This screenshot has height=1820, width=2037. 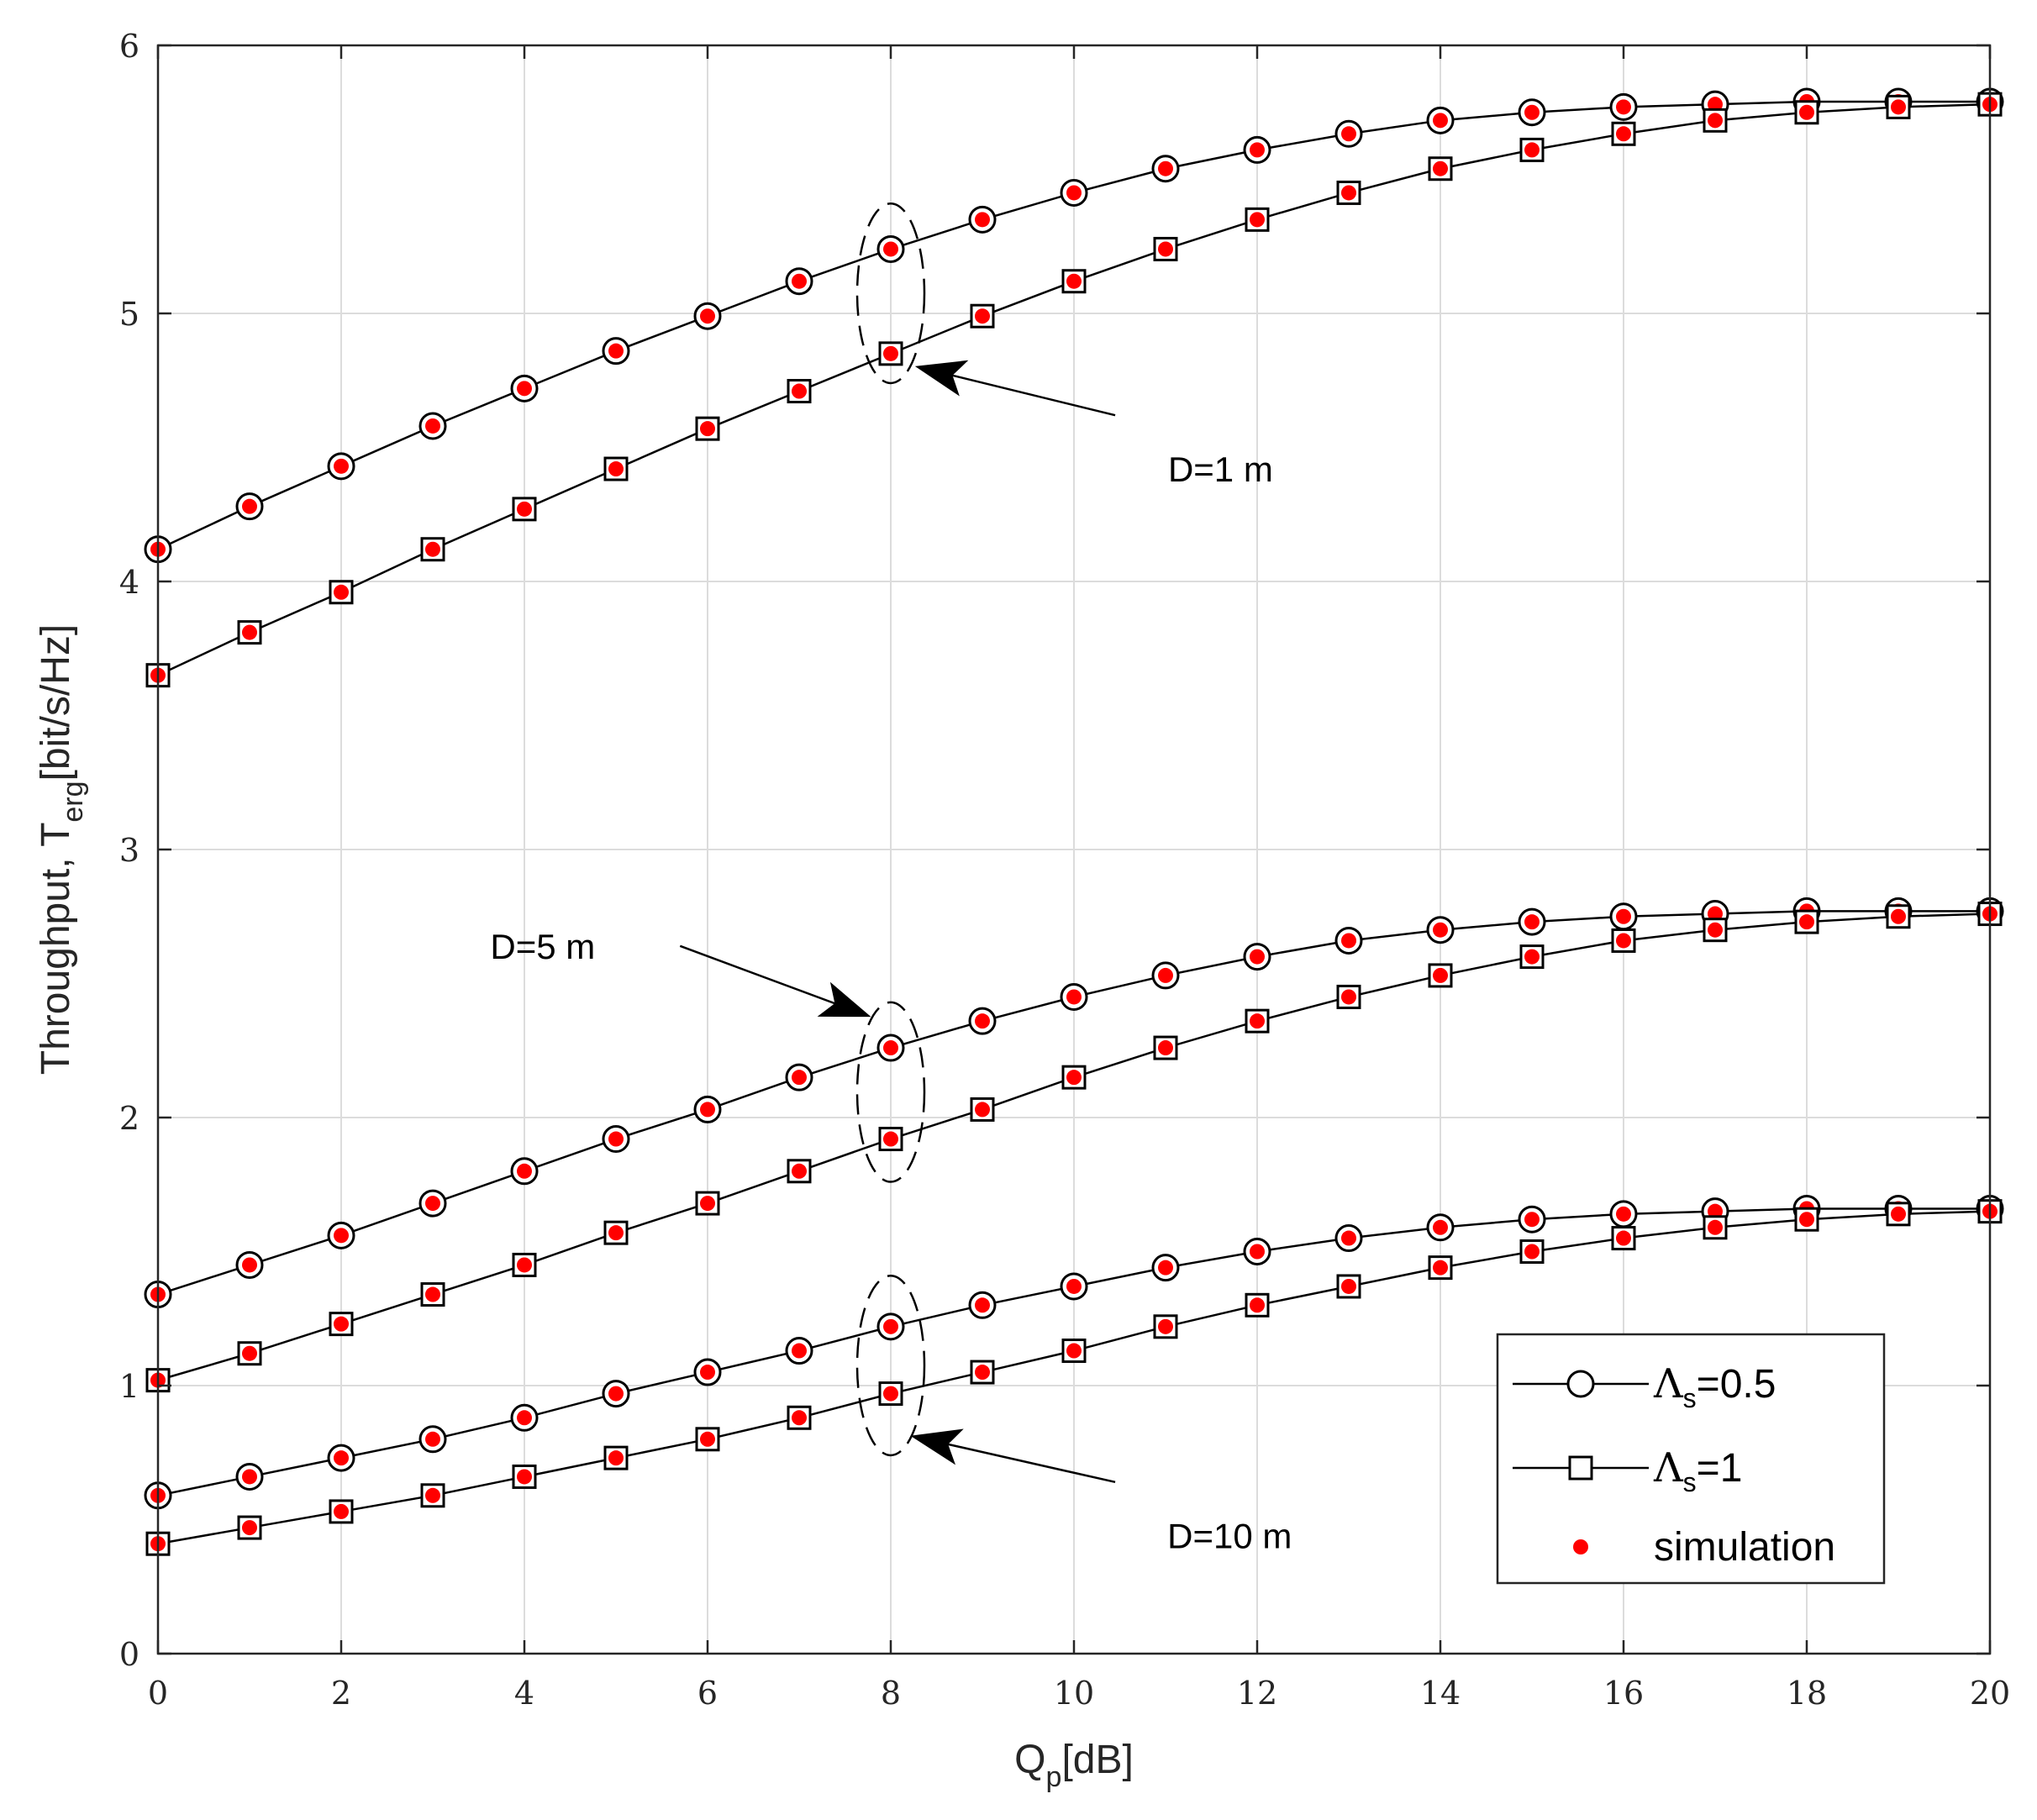 I want to click on legend-square-rest: =1, so click(x=1720, y=1468).